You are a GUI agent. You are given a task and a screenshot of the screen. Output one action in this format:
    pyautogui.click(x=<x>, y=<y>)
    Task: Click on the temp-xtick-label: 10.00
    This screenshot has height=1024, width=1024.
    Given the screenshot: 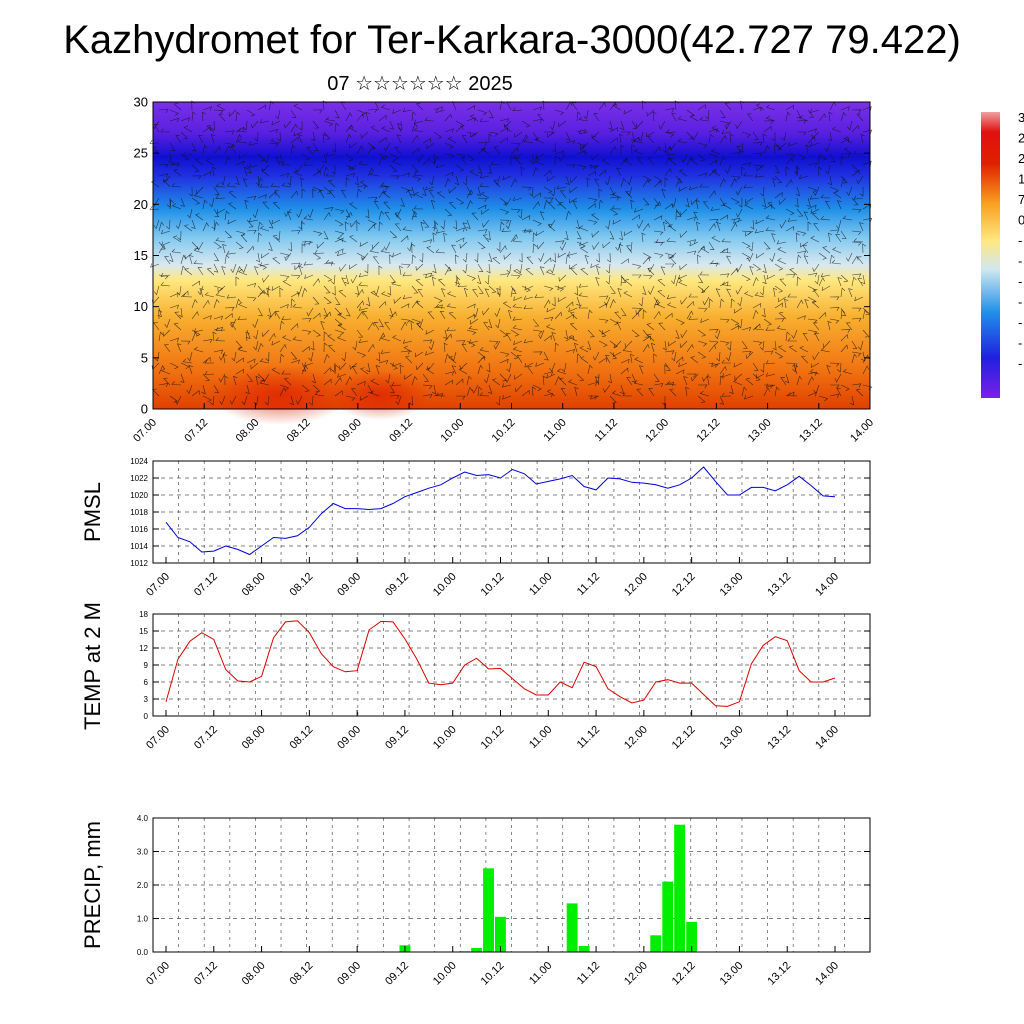 What is the action you would take?
    pyautogui.click(x=445, y=738)
    